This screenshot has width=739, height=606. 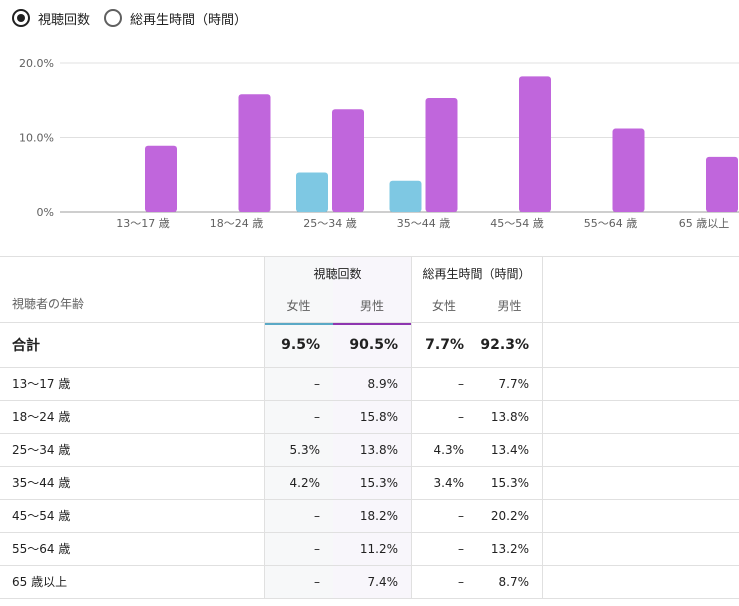 What do you see at coordinates (298, 305) in the screenshot?
I see `views-female-header: 女性` at bounding box center [298, 305].